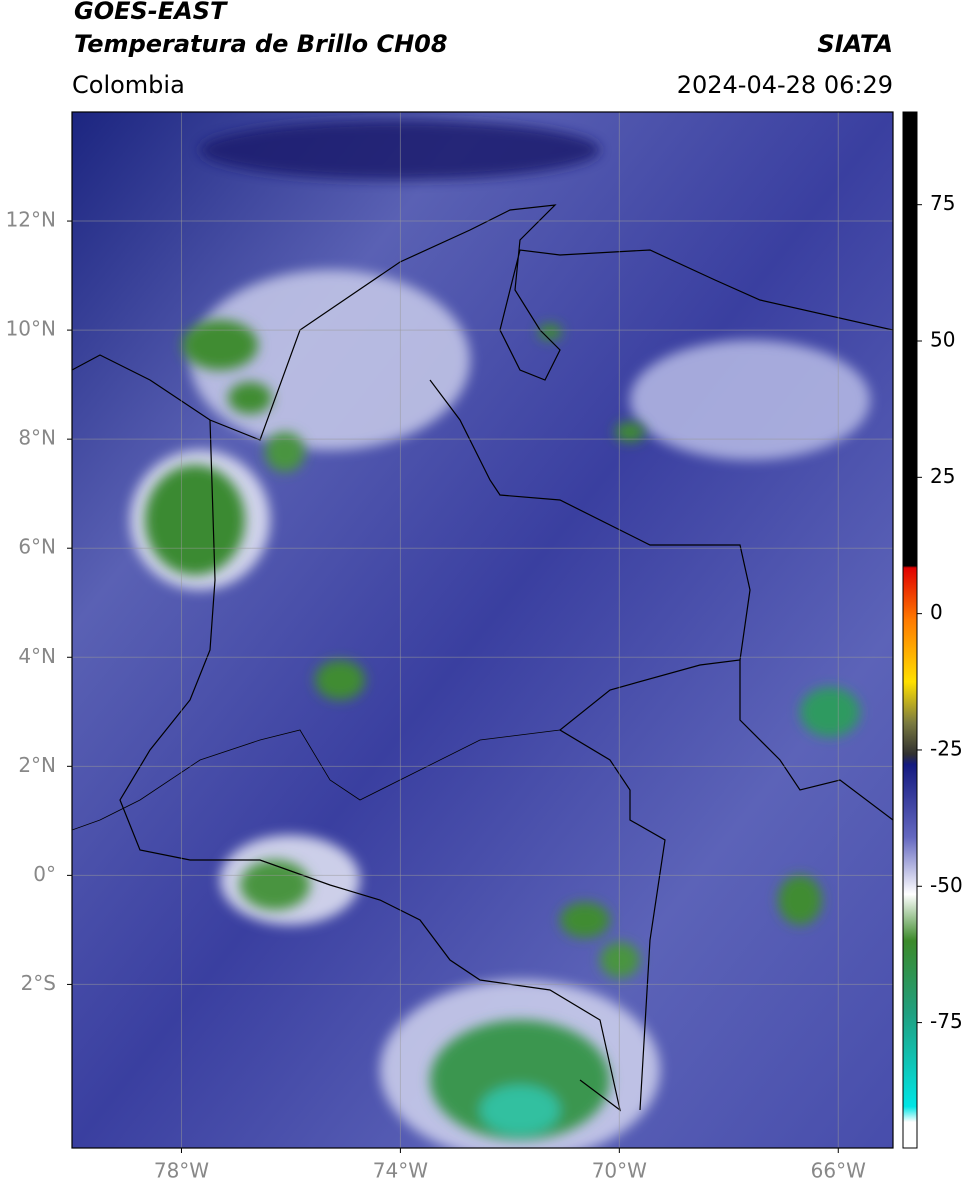  I want to click on colorbar-tick-label: -50, so click(946, 885).